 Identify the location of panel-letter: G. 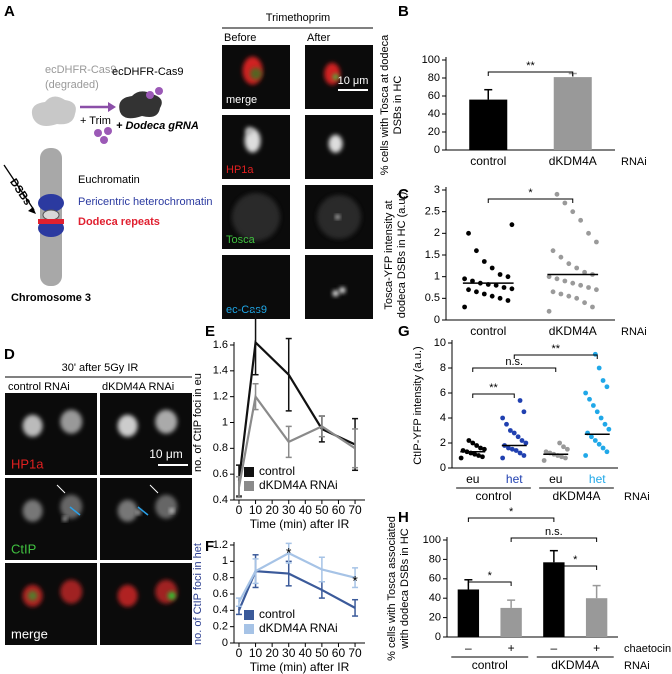
(404, 331).